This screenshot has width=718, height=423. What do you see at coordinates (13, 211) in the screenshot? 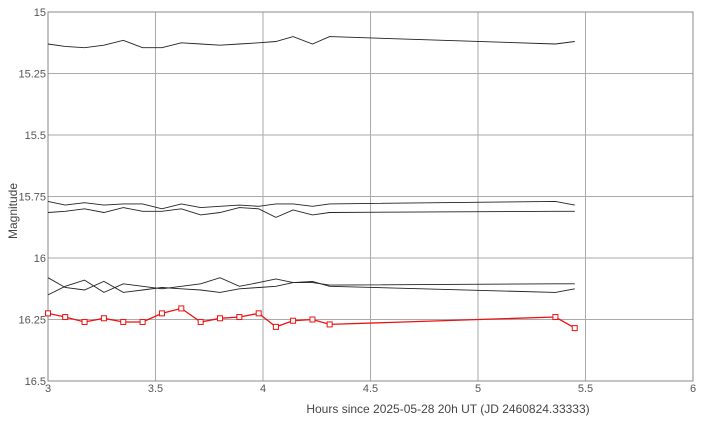
I see `y-axis-title: Magnitude` at bounding box center [13, 211].